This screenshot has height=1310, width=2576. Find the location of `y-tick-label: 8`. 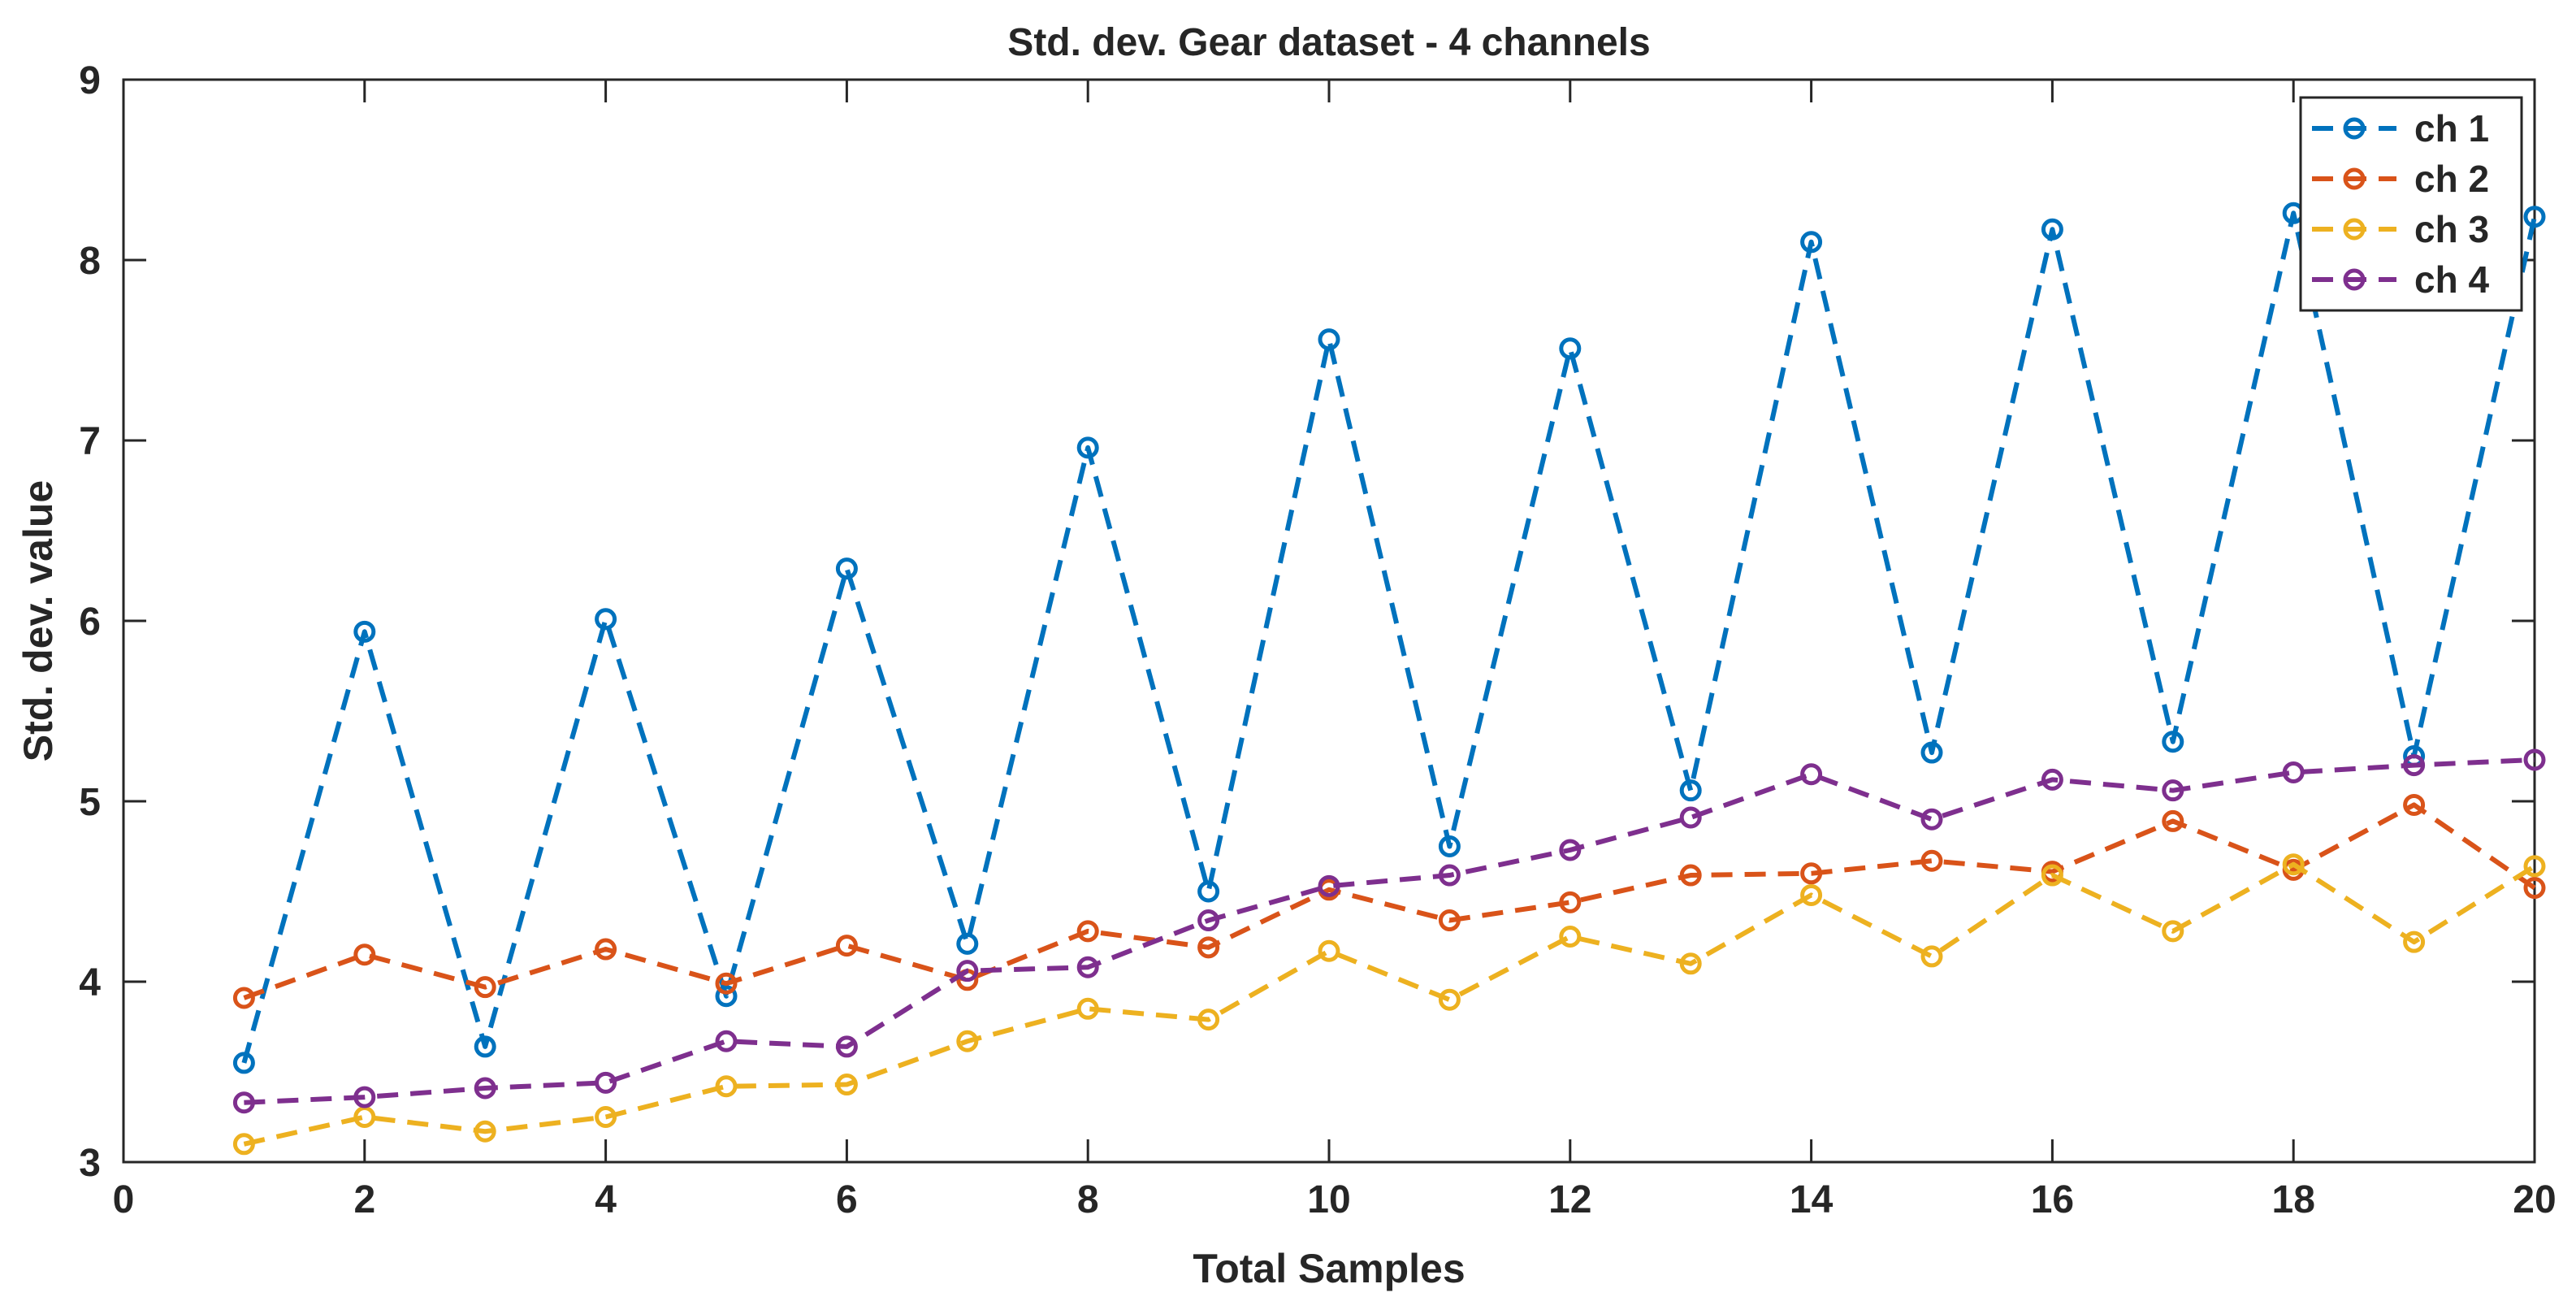

y-tick-label: 8 is located at coordinates (90, 261).